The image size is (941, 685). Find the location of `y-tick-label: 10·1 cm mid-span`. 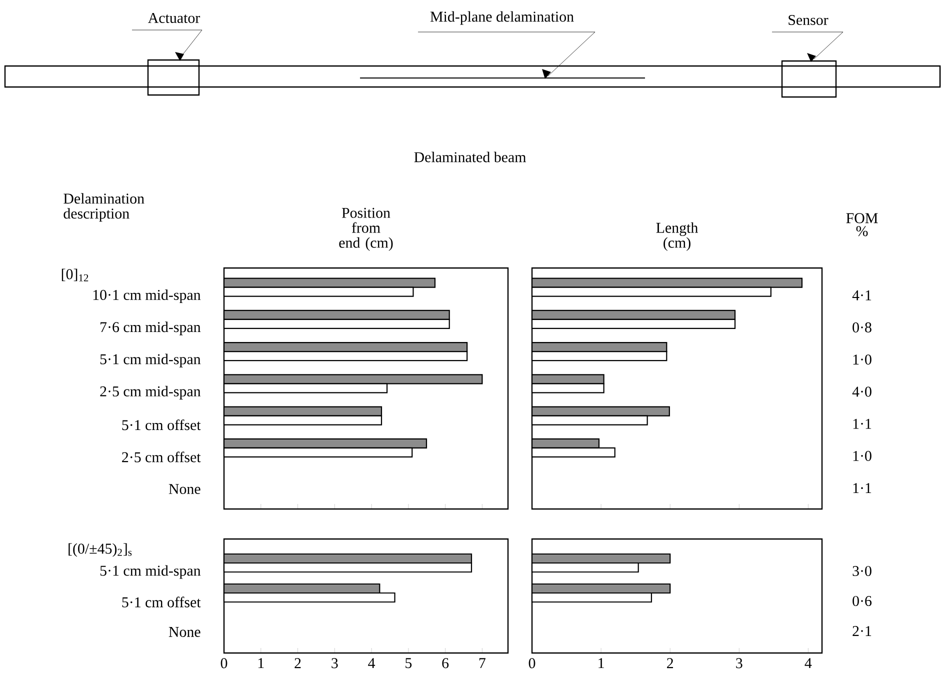

y-tick-label: 10·1 cm mid-span is located at coordinates (147, 297).